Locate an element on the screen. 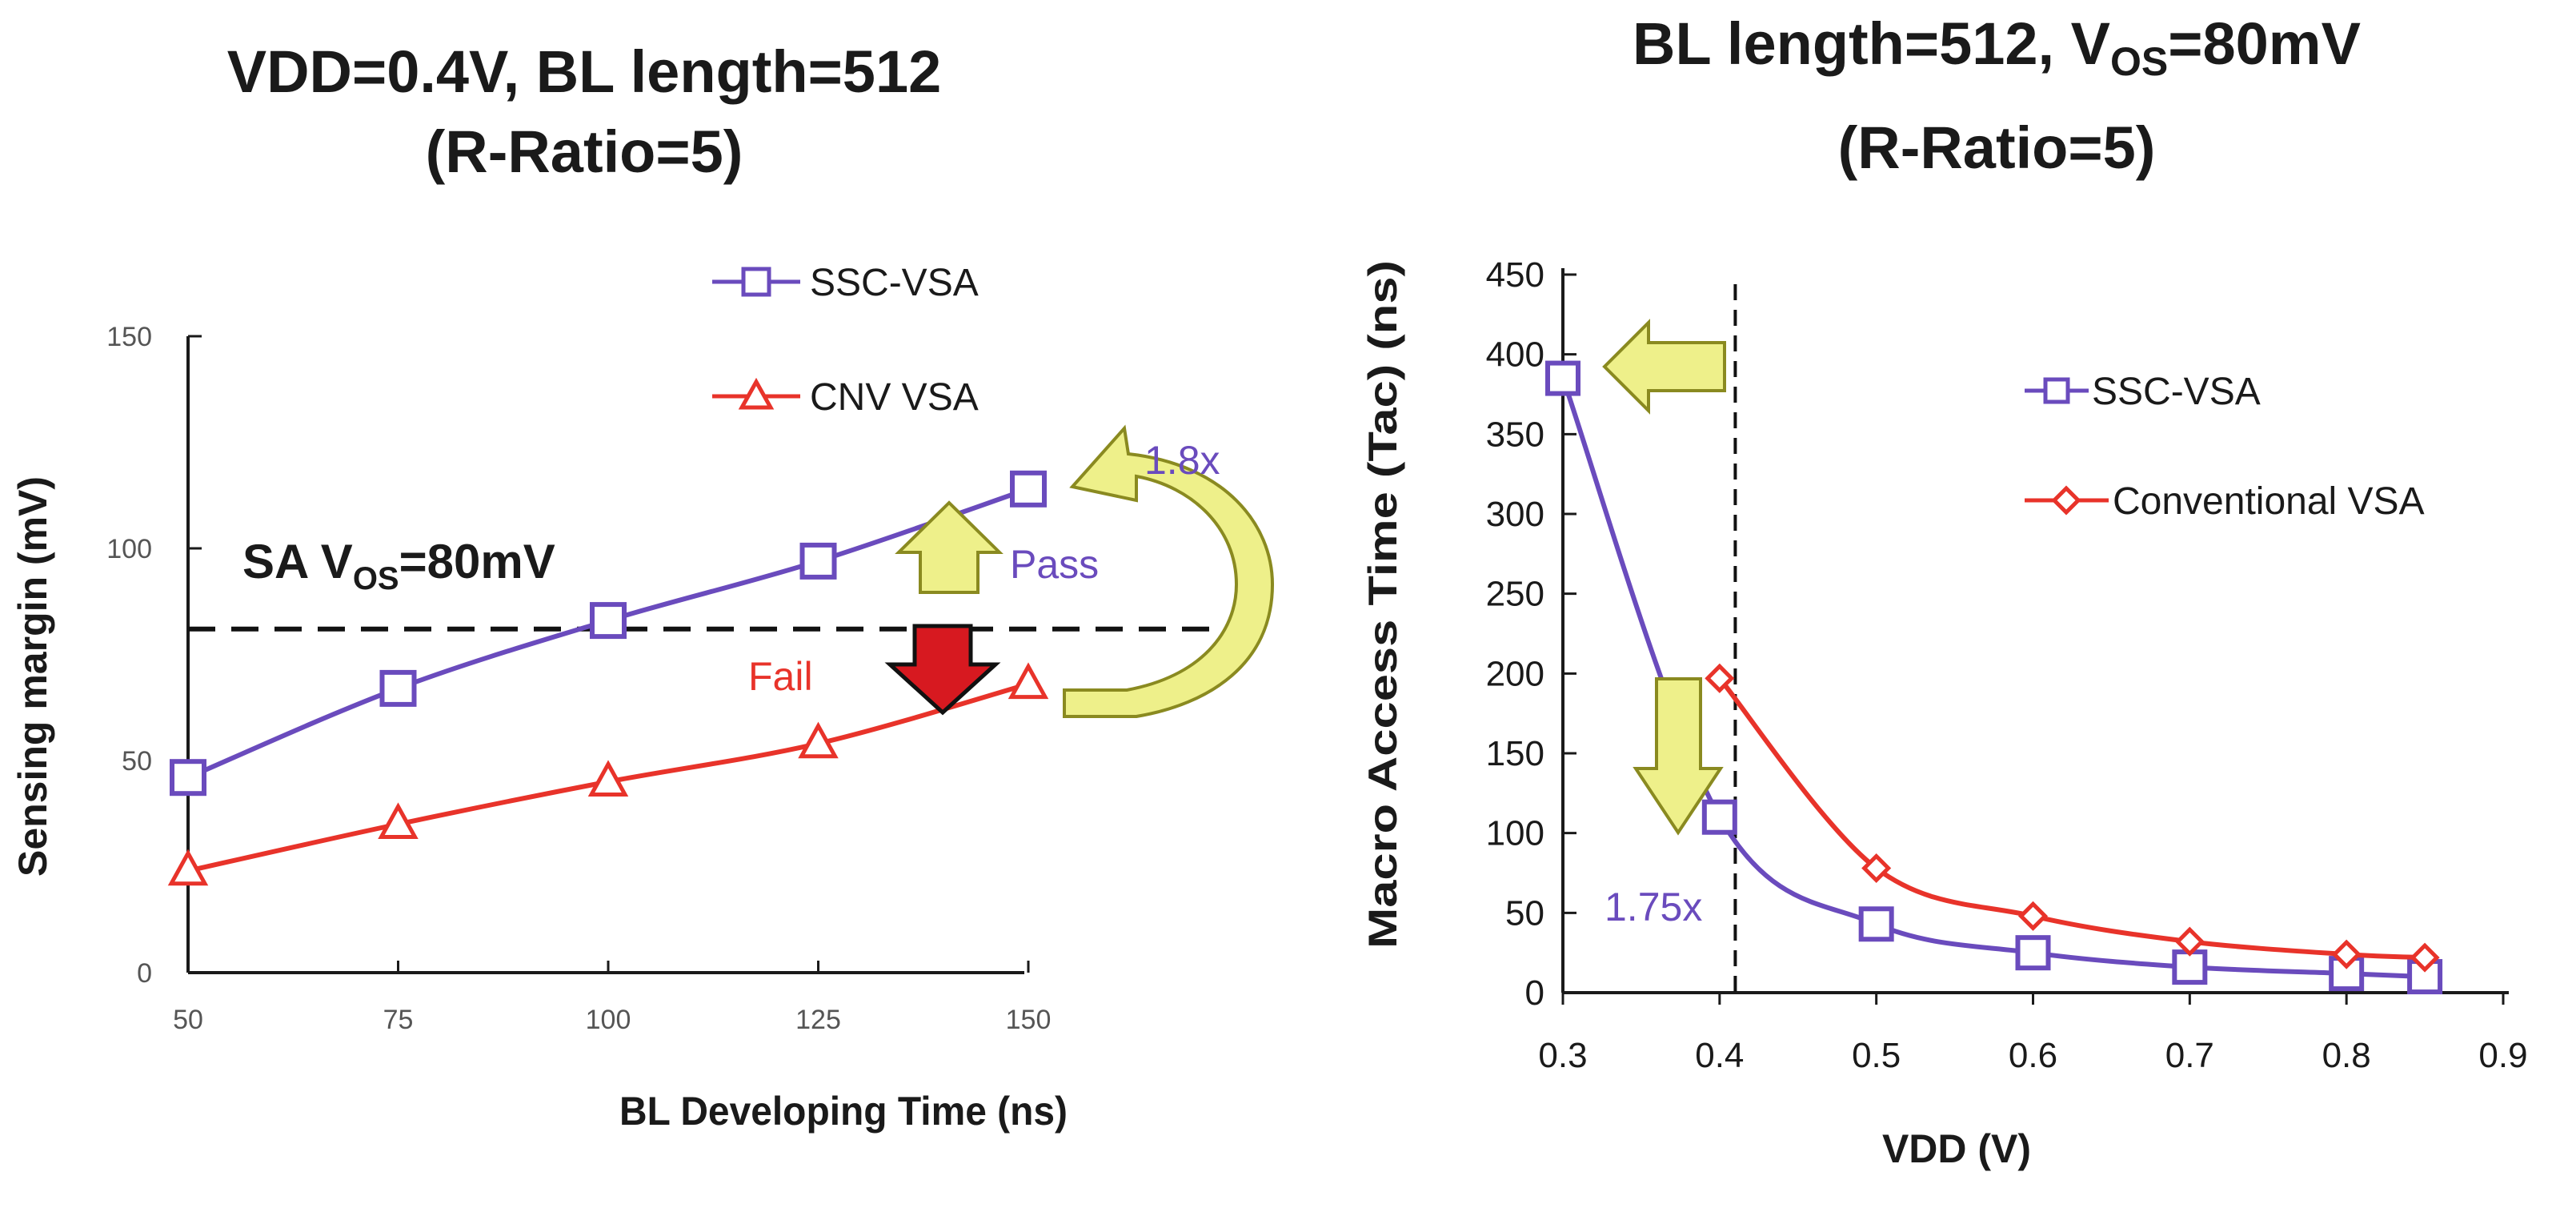 The height and width of the screenshot is (1212, 2576). chart-right-legend: SSC-VSA Conventional VSA is located at coordinates (2225, 447).